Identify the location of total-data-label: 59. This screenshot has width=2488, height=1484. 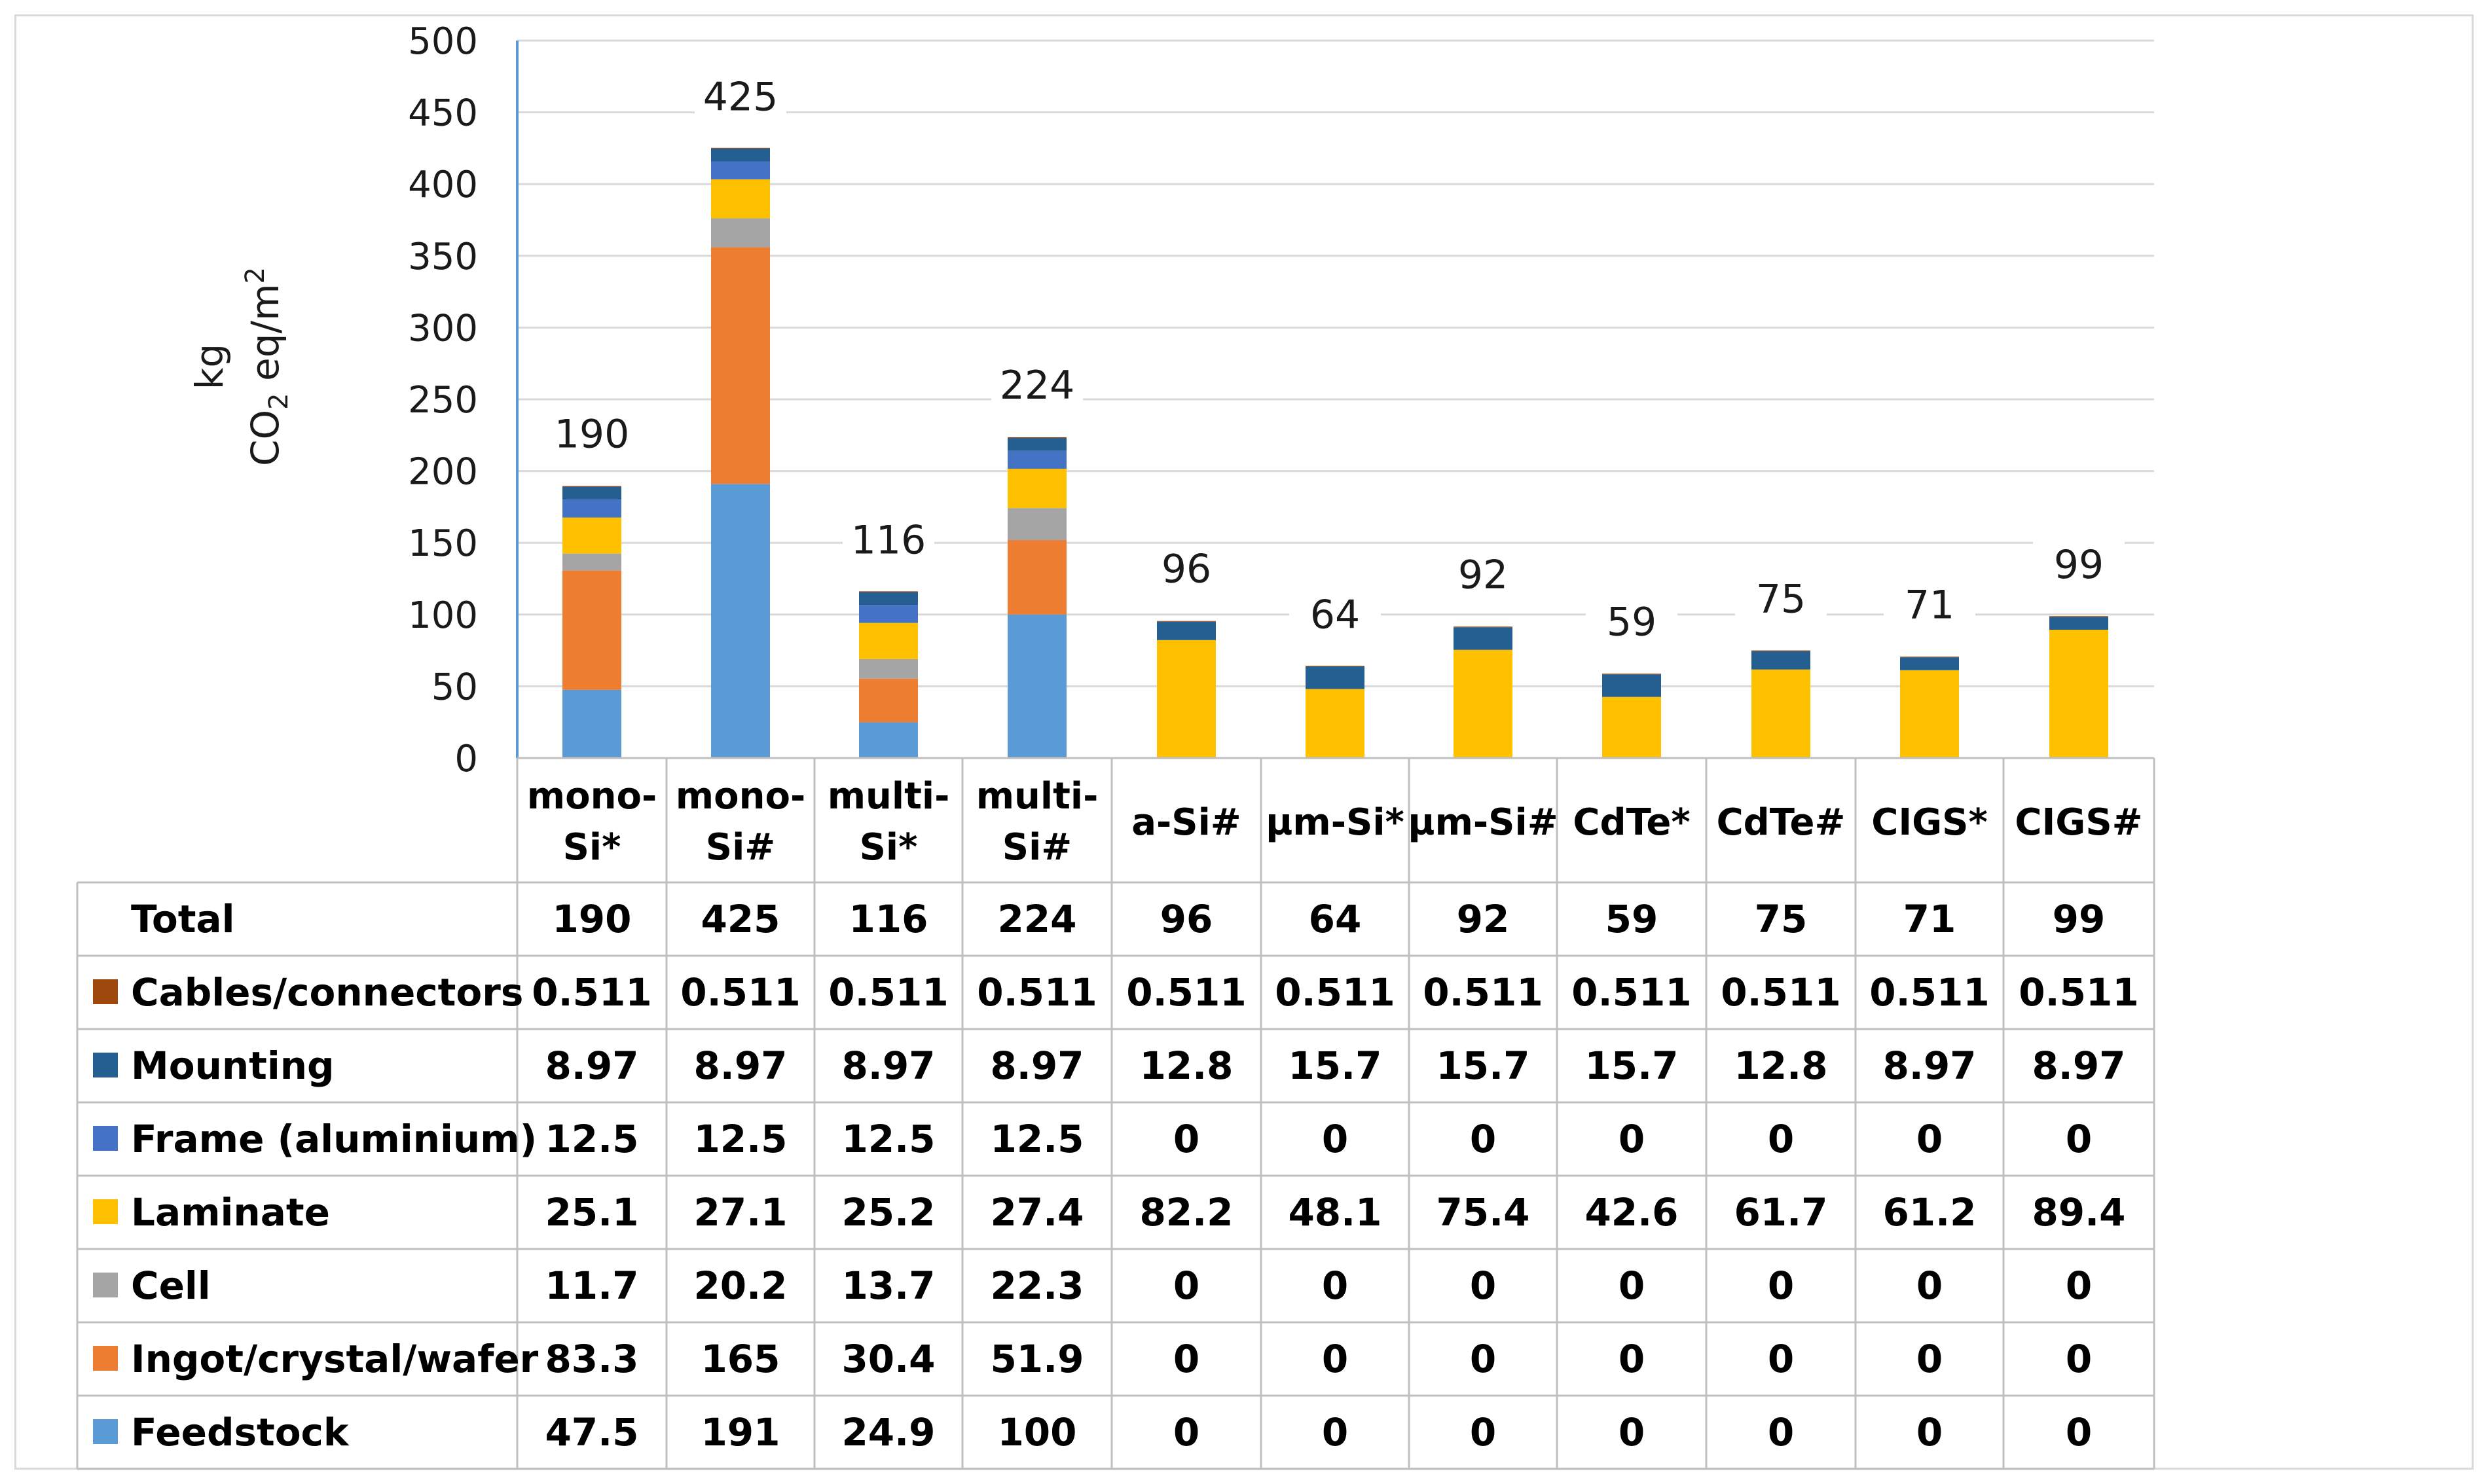
(1632, 622).